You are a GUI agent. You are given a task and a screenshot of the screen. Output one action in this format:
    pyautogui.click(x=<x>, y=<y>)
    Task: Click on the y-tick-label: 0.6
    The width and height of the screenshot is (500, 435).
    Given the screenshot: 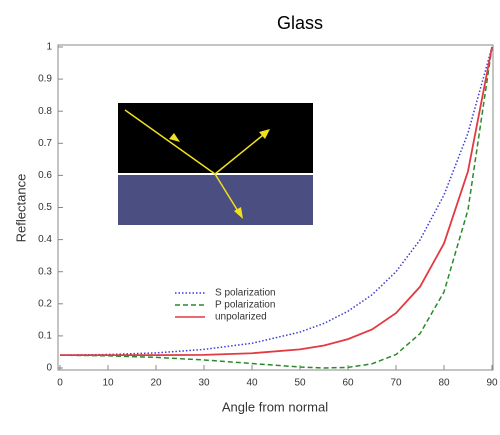 What is the action you would take?
    pyautogui.click(x=45, y=175)
    